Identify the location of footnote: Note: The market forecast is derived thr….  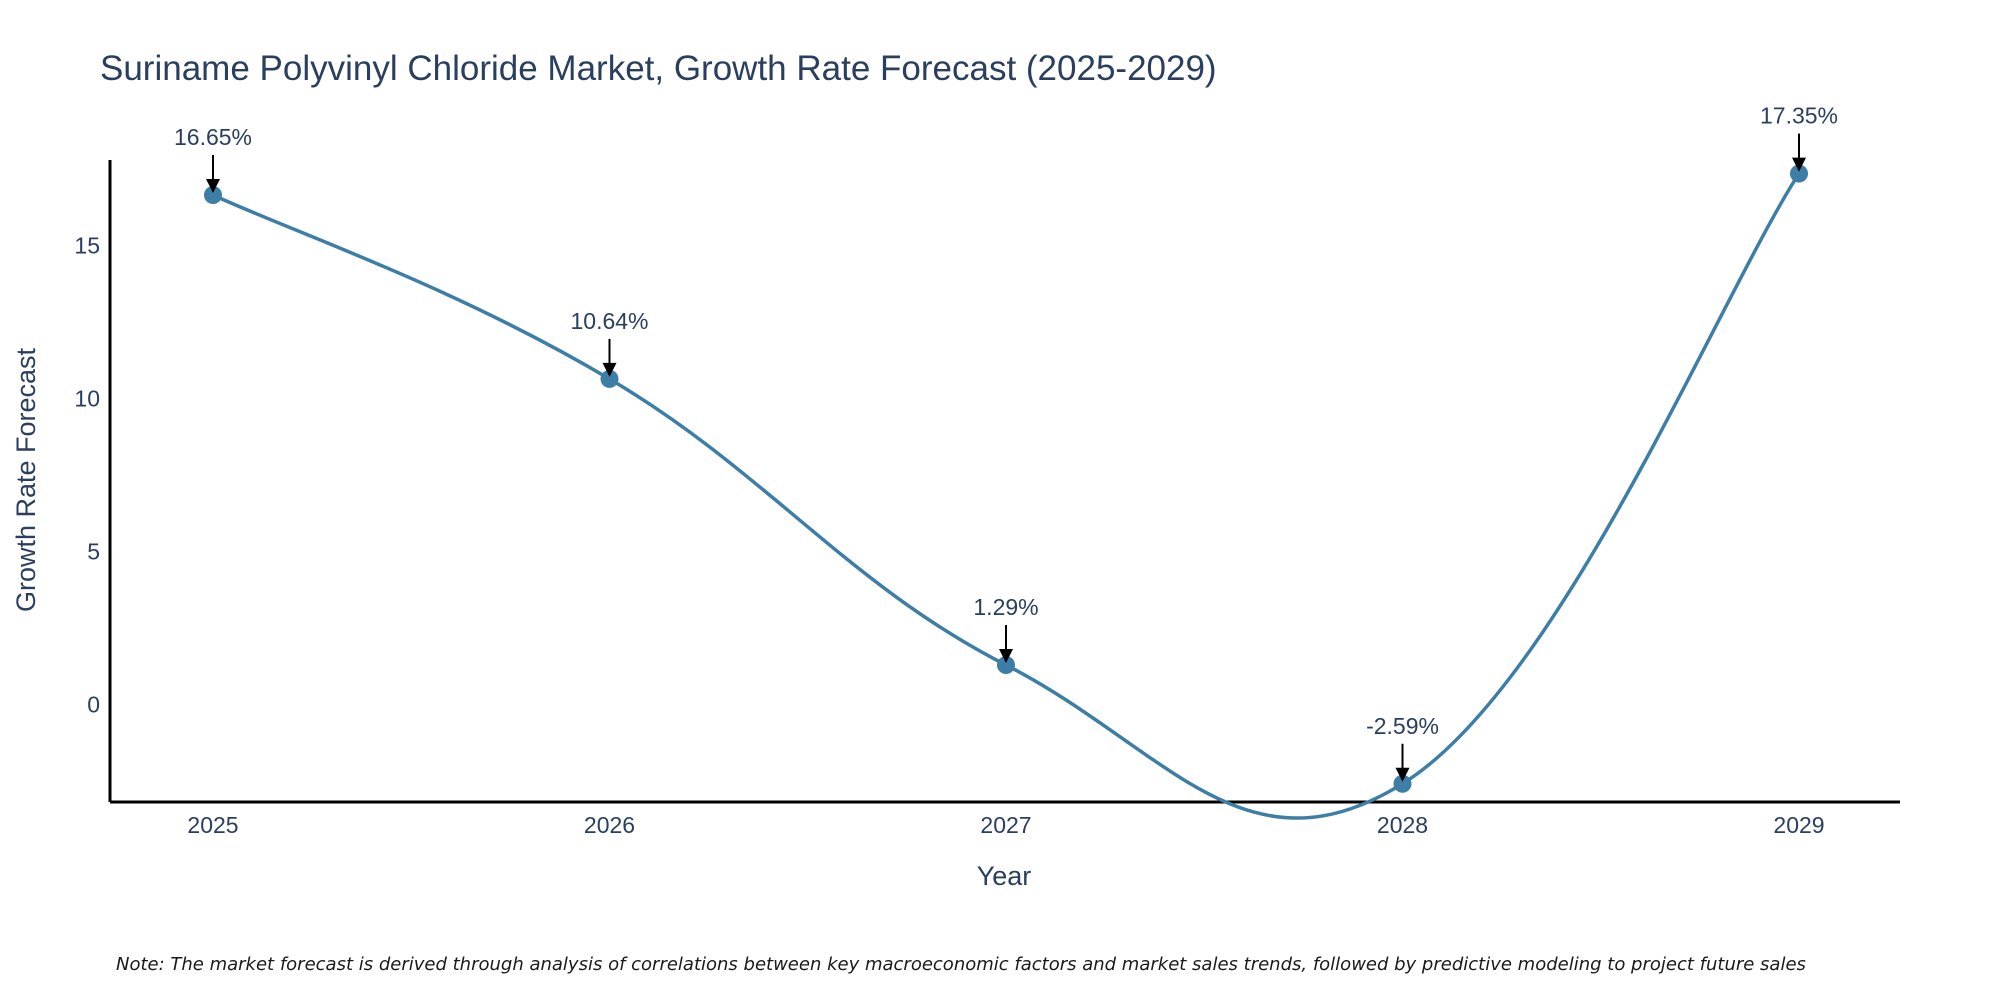
(961, 964).